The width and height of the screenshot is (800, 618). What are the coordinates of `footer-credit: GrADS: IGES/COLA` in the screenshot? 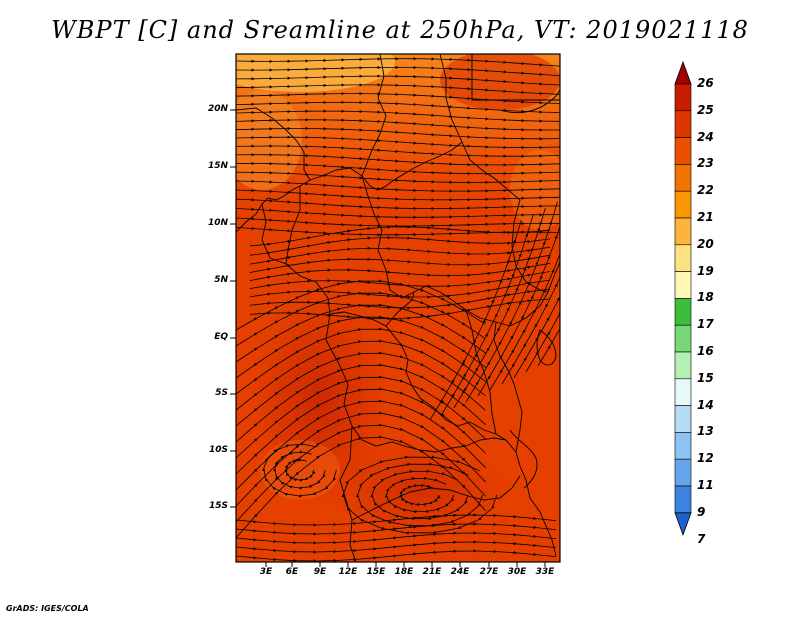 It's located at (47, 608).